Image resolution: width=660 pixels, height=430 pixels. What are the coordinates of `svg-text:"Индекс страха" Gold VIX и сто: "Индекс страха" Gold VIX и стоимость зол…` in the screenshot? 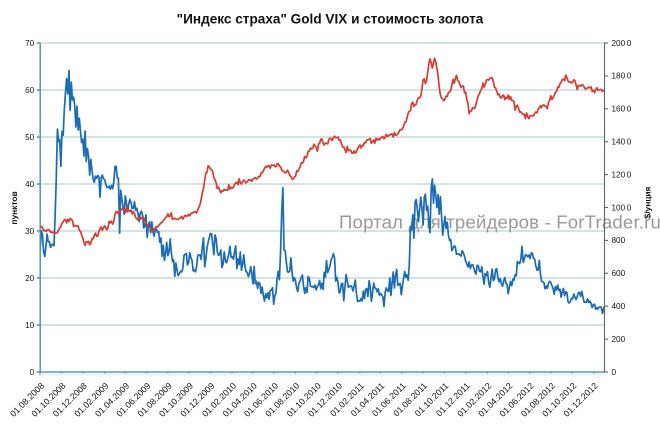 It's located at (330, 18).